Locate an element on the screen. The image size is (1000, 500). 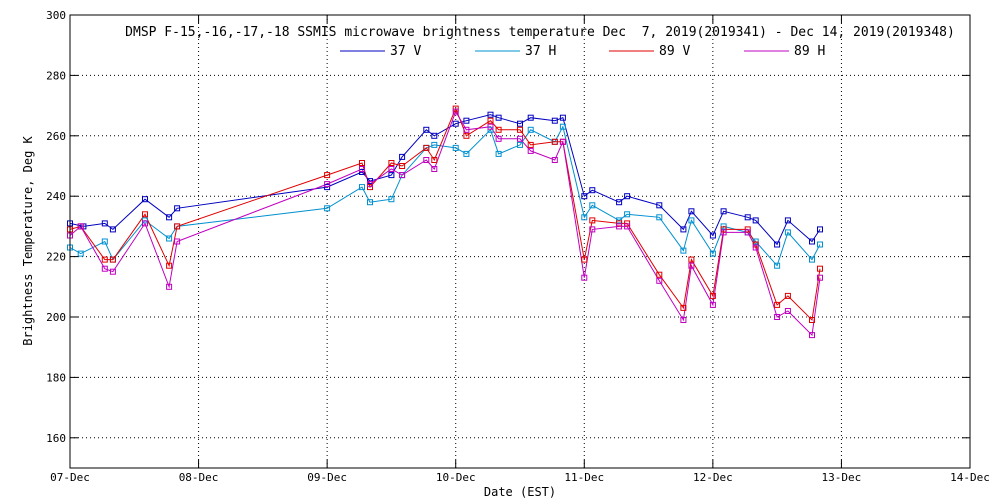
legend-label-89-h: 89 H is located at coordinates (809, 51).